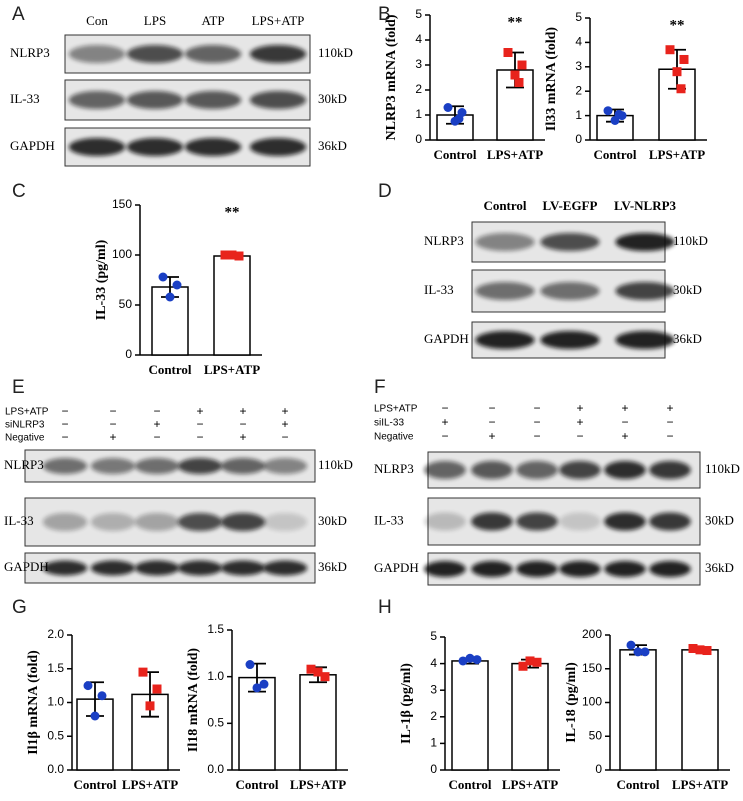 The width and height of the screenshot is (743, 801). Describe the element at coordinates (215, 629) in the screenshot. I see `y-tick-label: 1.5` at that location.